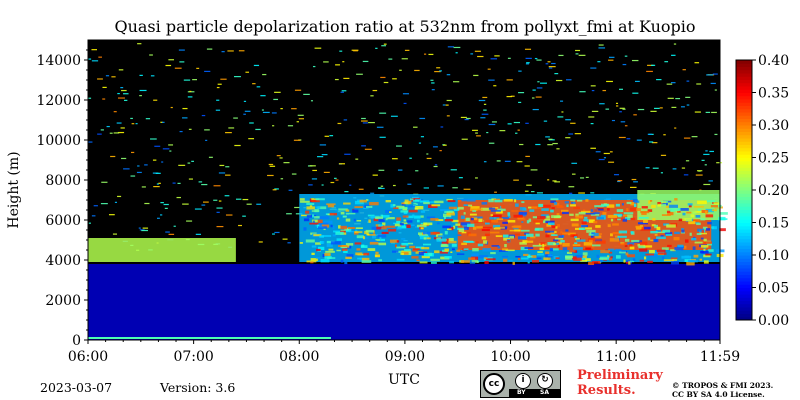  Describe the element at coordinates (209, 338) in the screenshot. I see `surface-signal` at that location.